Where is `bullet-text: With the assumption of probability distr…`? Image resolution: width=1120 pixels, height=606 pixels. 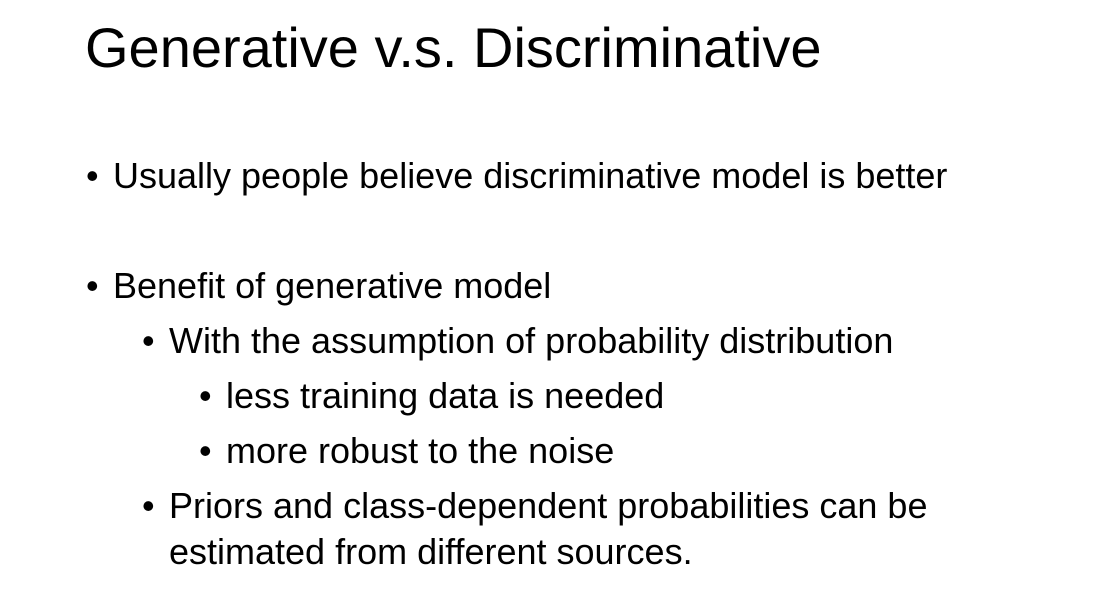
bullet-text: With the assumption of probability distr… is located at coordinates (531, 340).